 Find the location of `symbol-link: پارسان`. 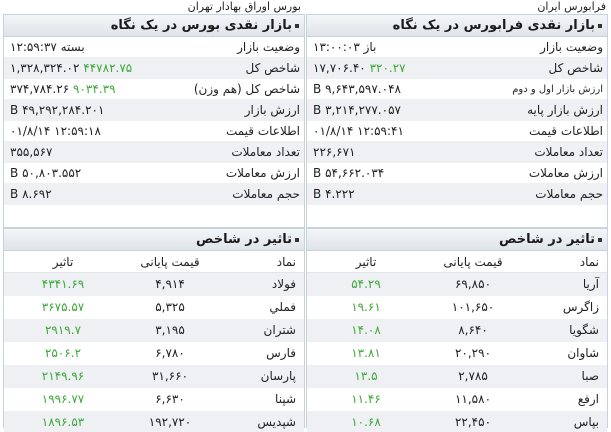

symbol-link: پارسان is located at coordinates (278, 376).